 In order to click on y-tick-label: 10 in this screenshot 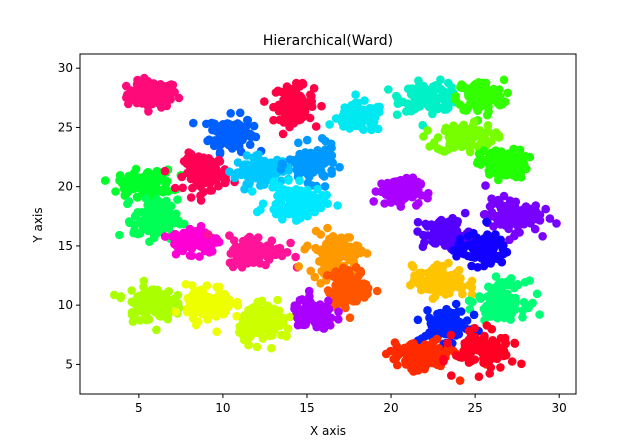, I will do `click(65, 305)`.